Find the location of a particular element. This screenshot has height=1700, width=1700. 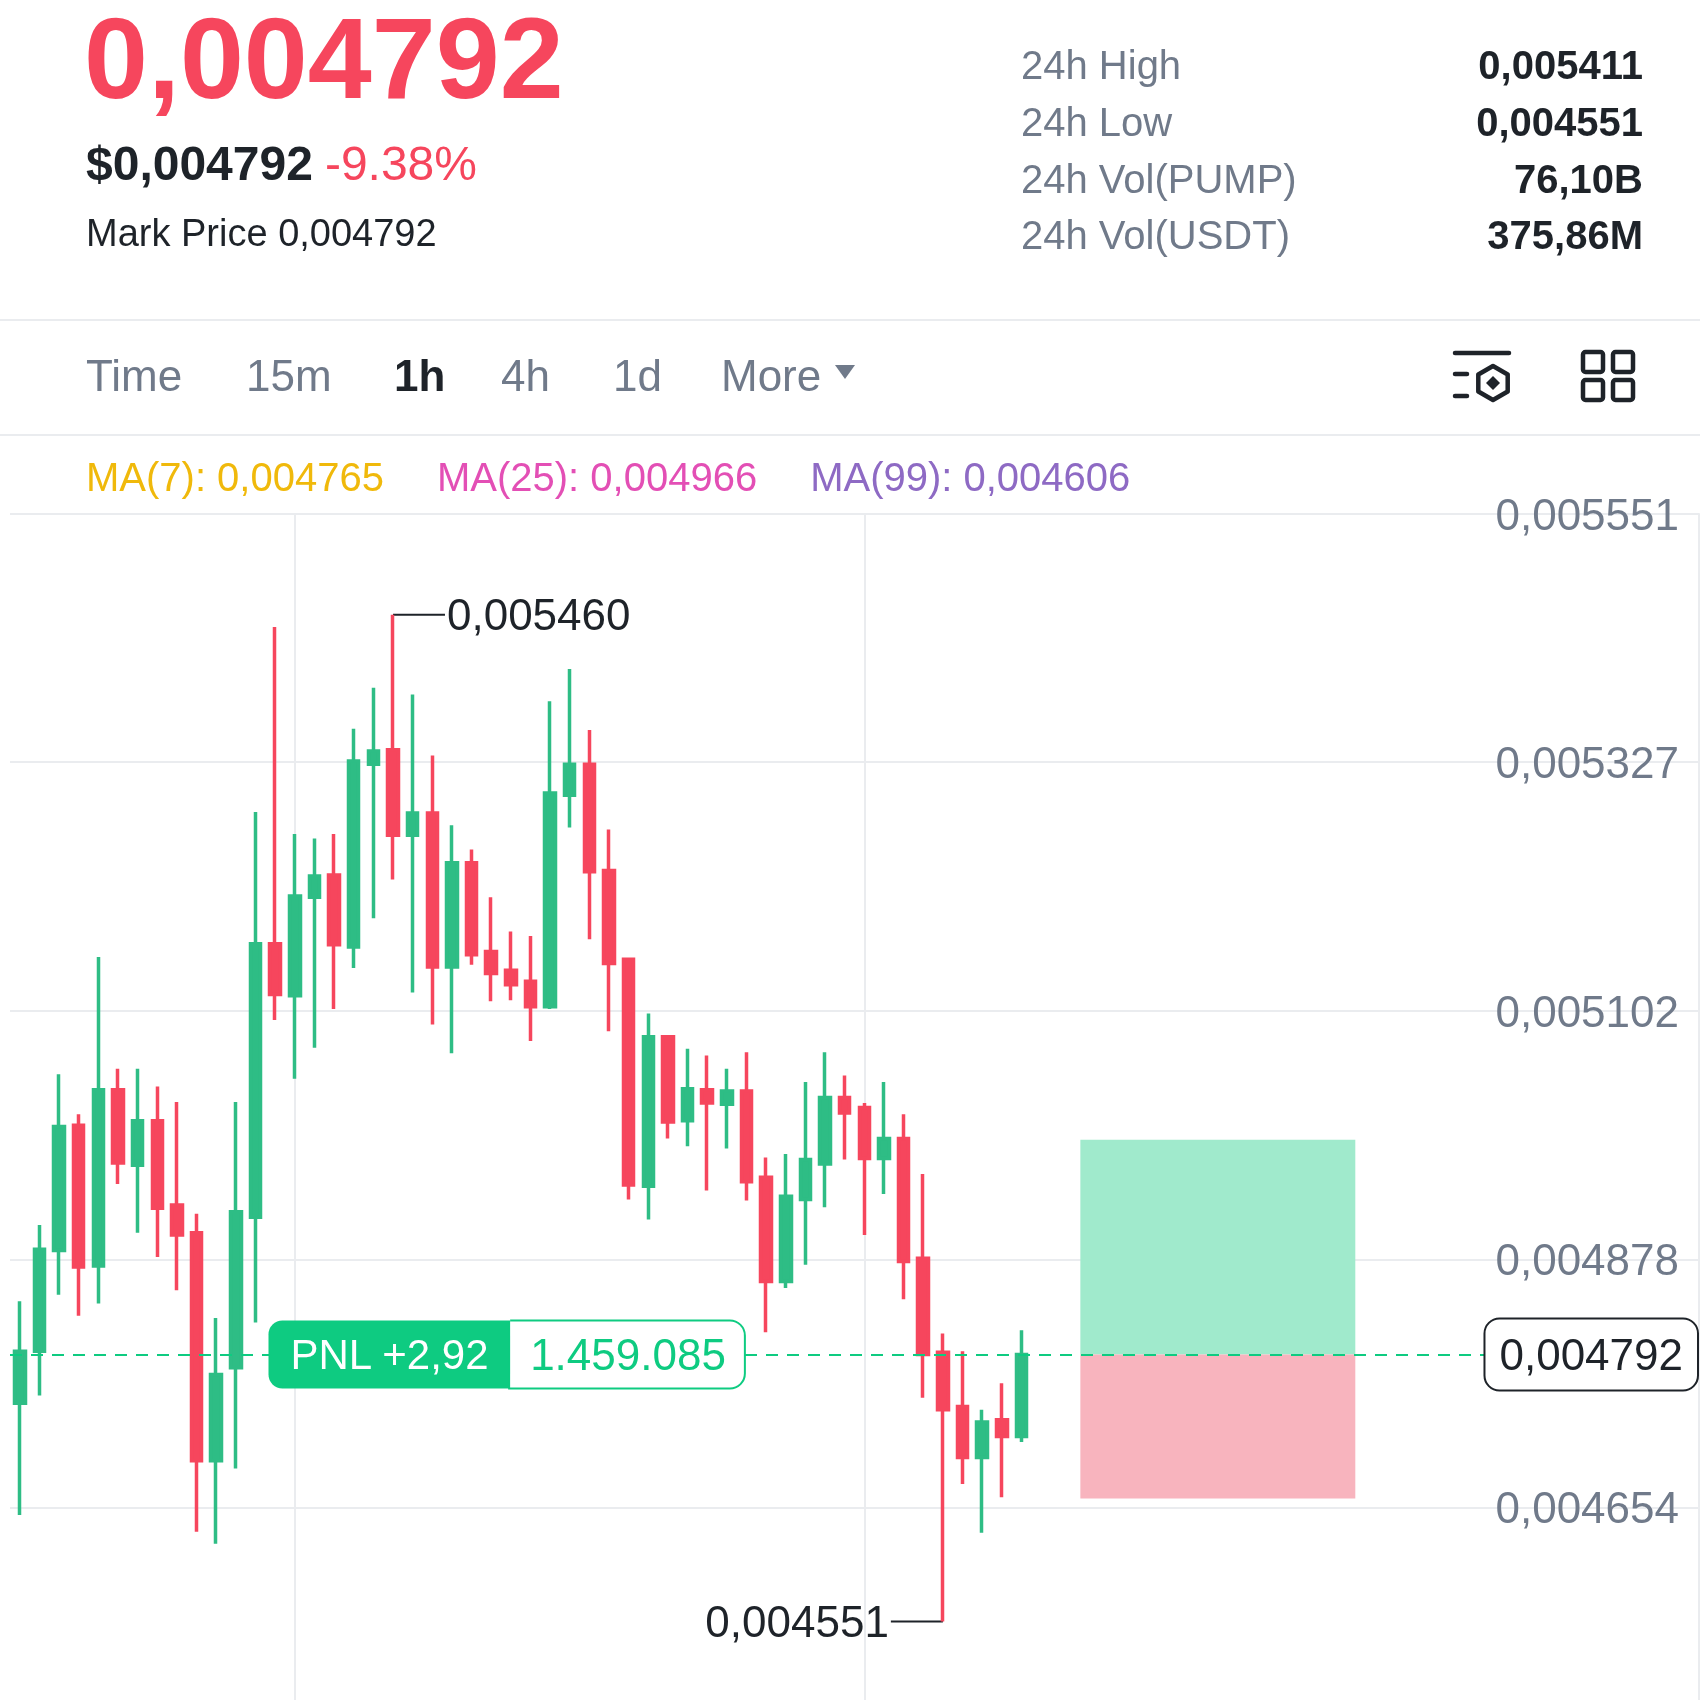

text: 15m is located at coordinates (289, 375).